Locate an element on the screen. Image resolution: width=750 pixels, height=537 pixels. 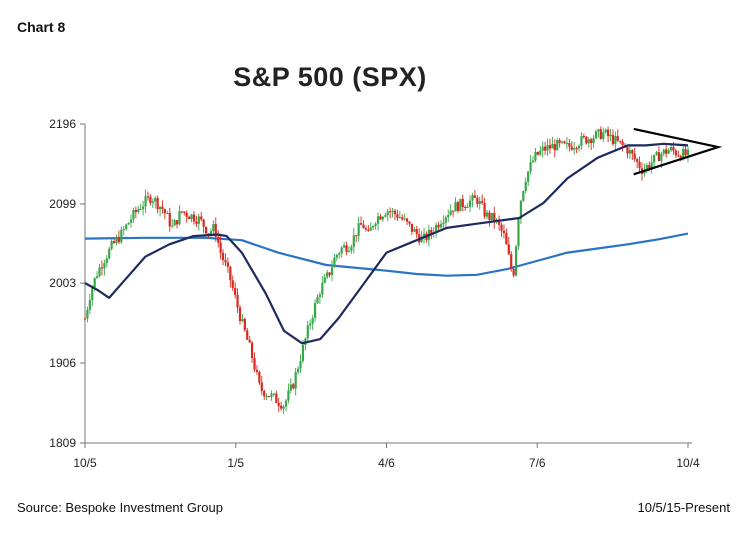
x-tick-label: 10/4 is located at coordinates (688, 463).